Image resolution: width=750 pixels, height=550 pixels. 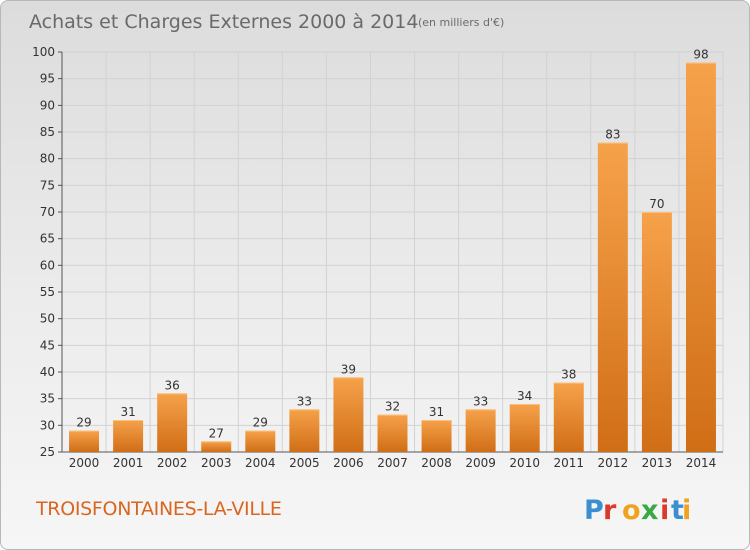 I want to click on x-tick-label: 2014, so click(x=701, y=463).